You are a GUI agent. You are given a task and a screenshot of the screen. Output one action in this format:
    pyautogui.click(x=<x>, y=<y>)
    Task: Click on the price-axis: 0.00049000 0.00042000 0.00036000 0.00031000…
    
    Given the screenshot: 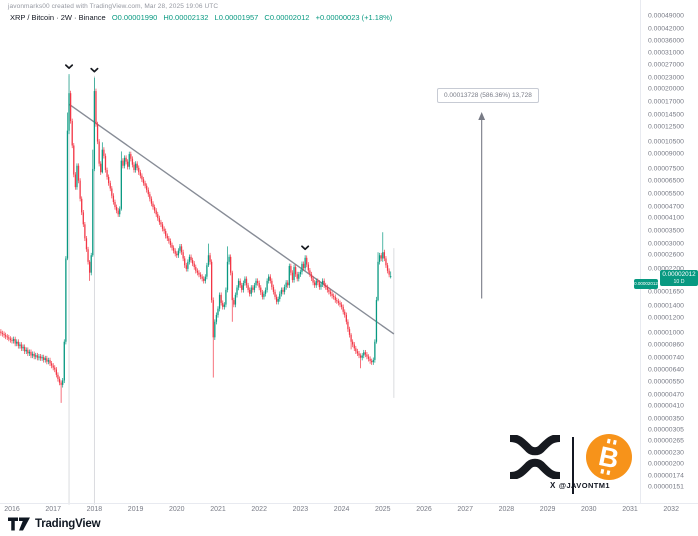 What is the action you would take?
    pyautogui.click(x=669, y=251)
    